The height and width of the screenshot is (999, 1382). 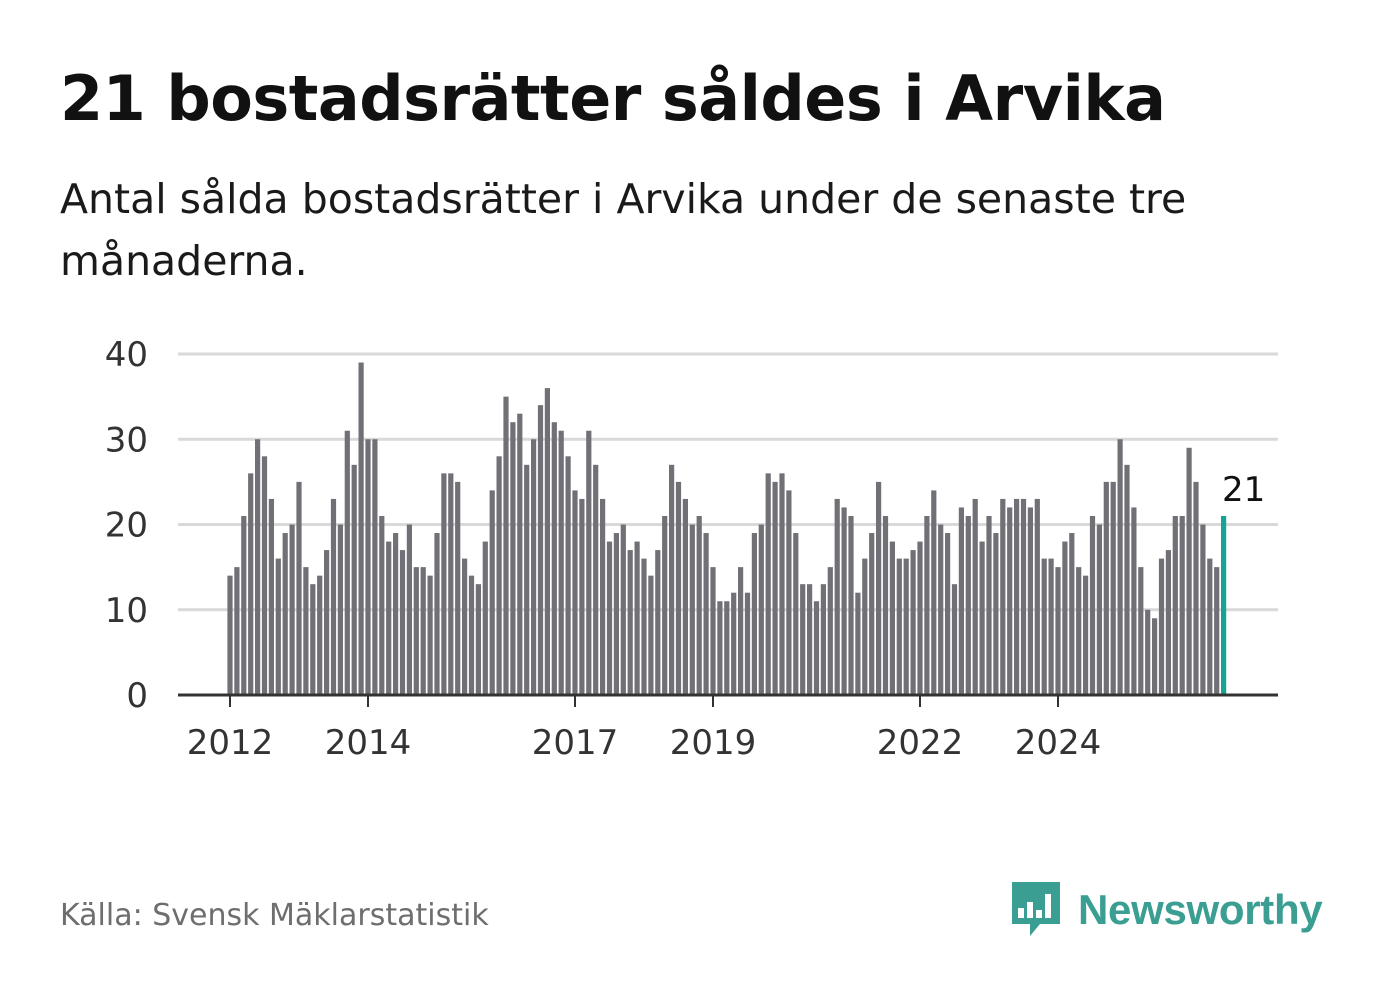 What do you see at coordinates (713, 743) in the screenshot?
I see `x-tick-label: 2019` at bounding box center [713, 743].